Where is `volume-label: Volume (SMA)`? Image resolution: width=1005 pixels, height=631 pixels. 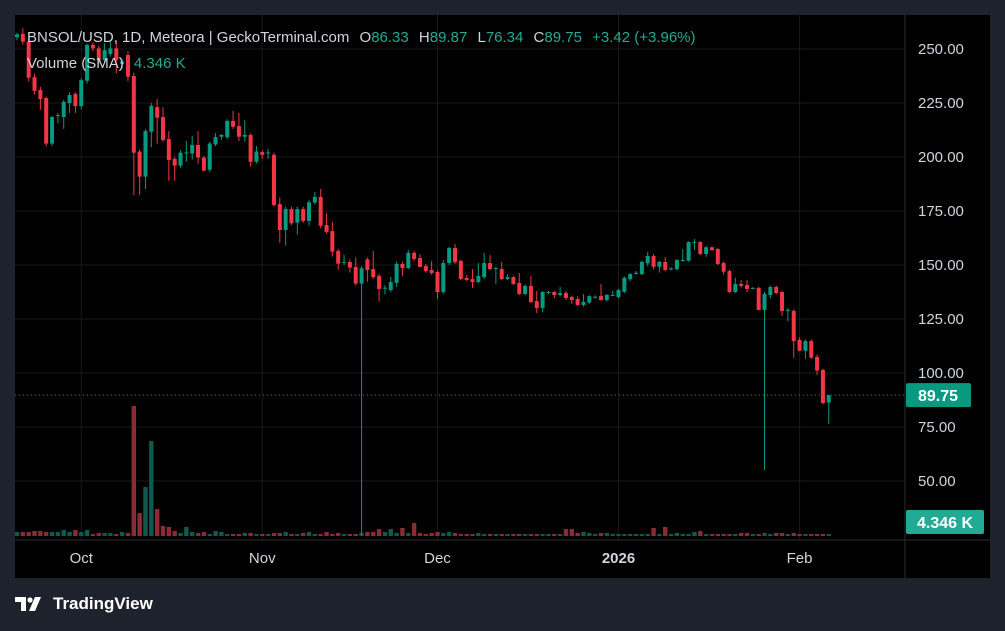 volume-label: Volume (SMA) is located at coordinates (75, 63).